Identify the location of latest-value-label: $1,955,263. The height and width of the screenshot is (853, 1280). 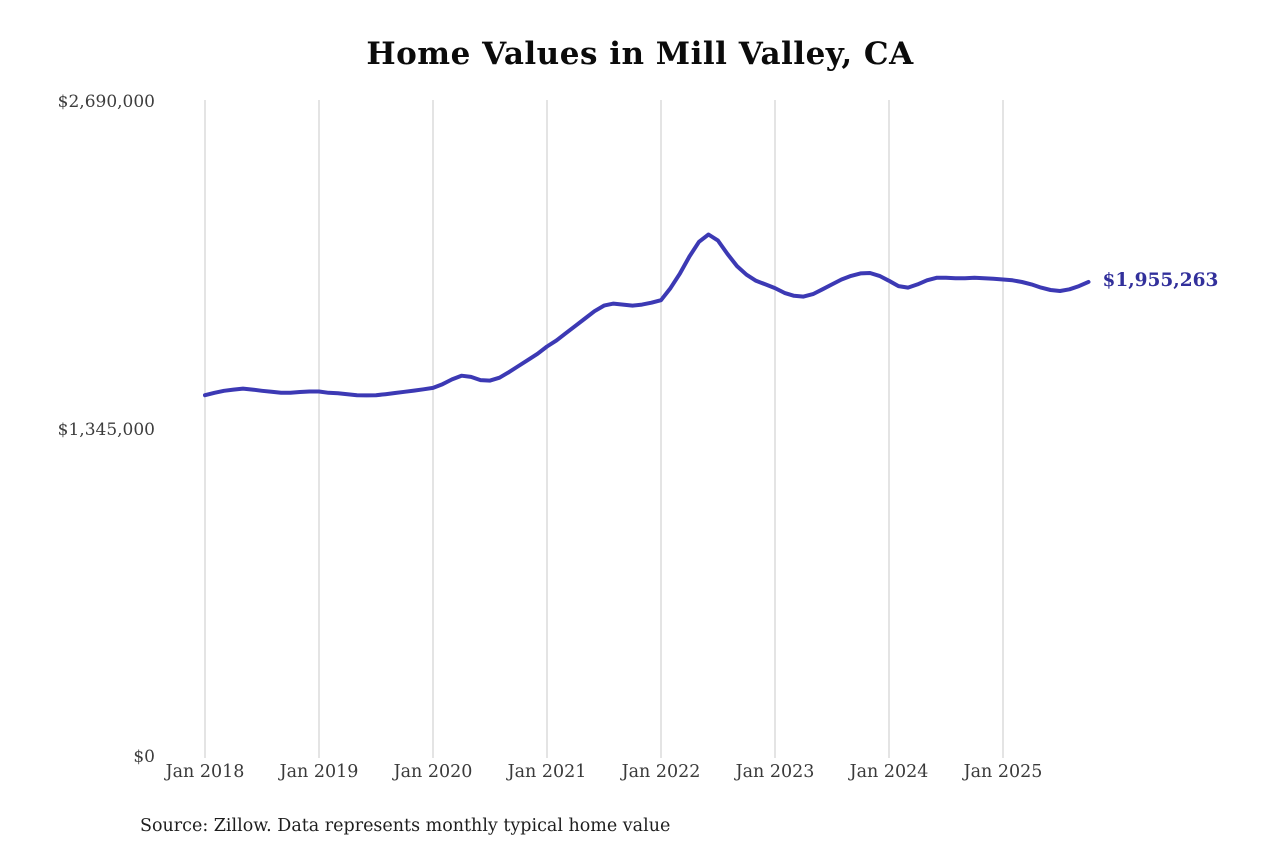
(1160, 280).